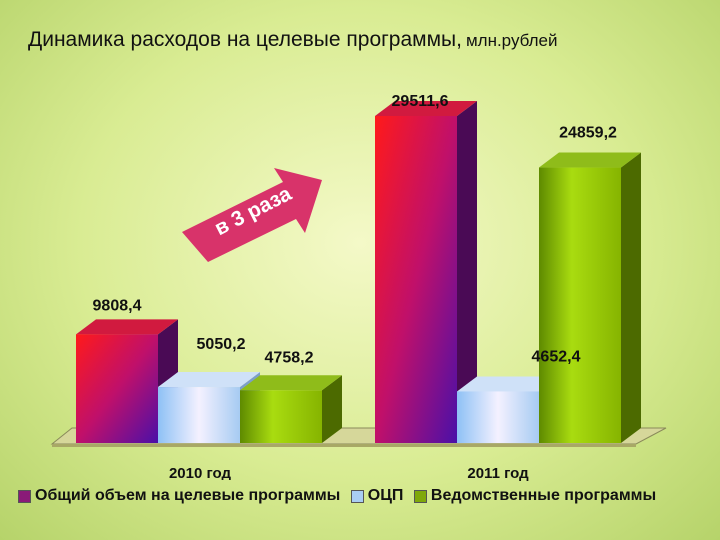 The image size is (720, 540). I want to click on legend-item-ocp: ОЦП, so click(377, 496).